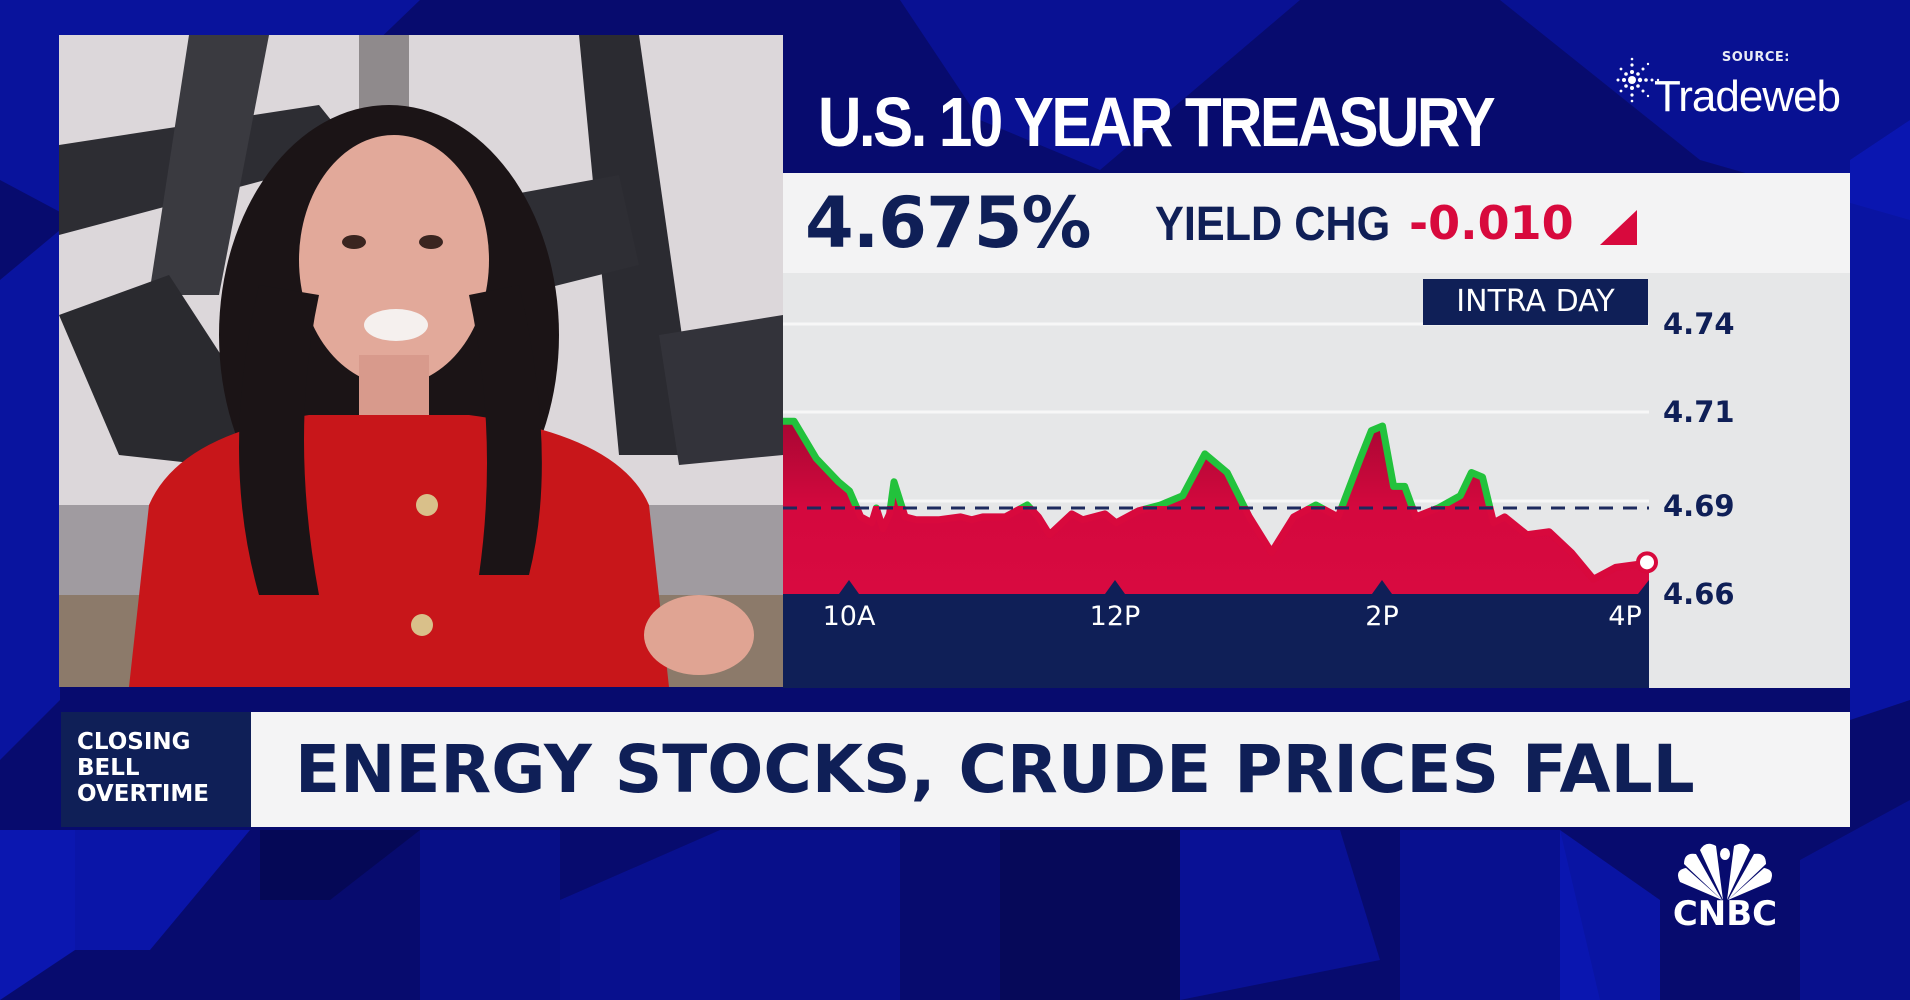 This screenshot has height=1000, width=1910. Describe the element at coordinates (1618, 227) in the screenshot. I see `down-triangle-icon` at that location.